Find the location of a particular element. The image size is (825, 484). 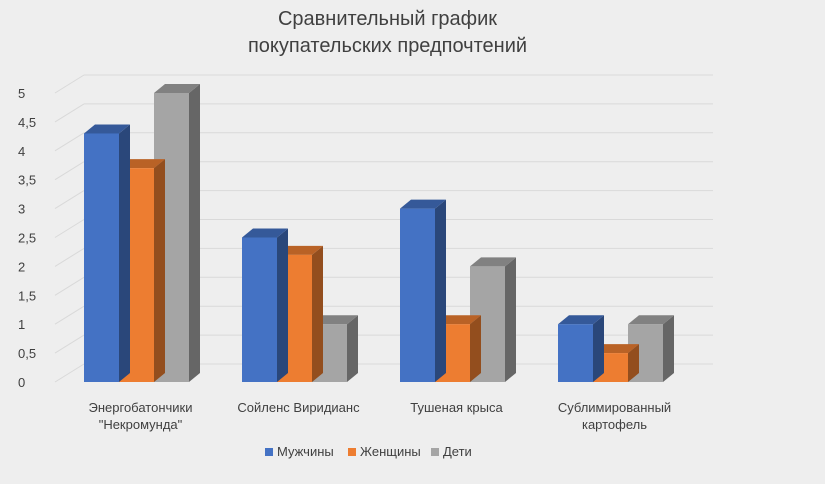

x-tick-label: Сойленс Виридианс is located at coordinates (298, 407).